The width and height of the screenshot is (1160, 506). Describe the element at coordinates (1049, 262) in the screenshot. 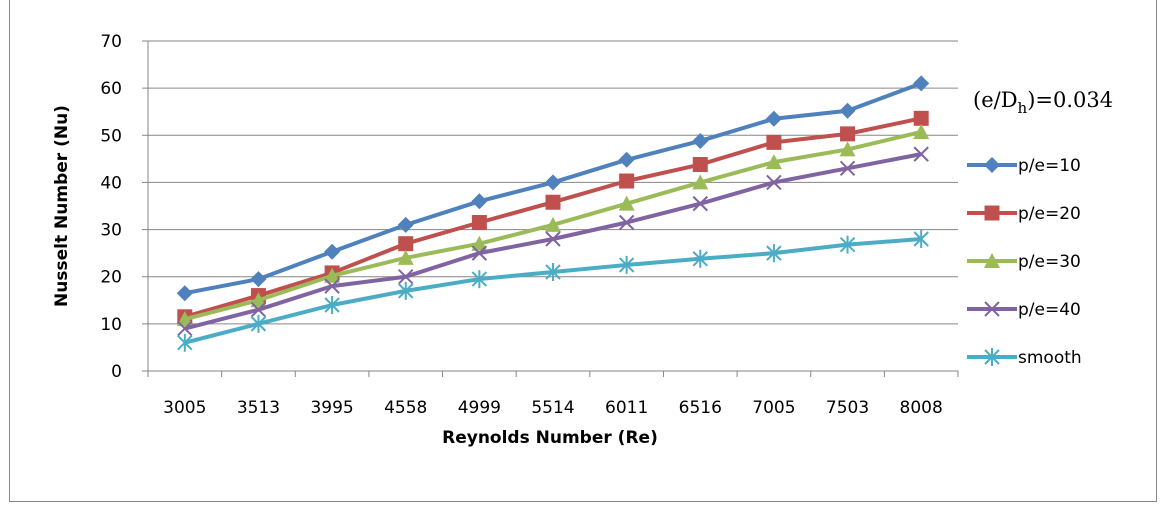

I see `legend-label: p/e=30` at that location.